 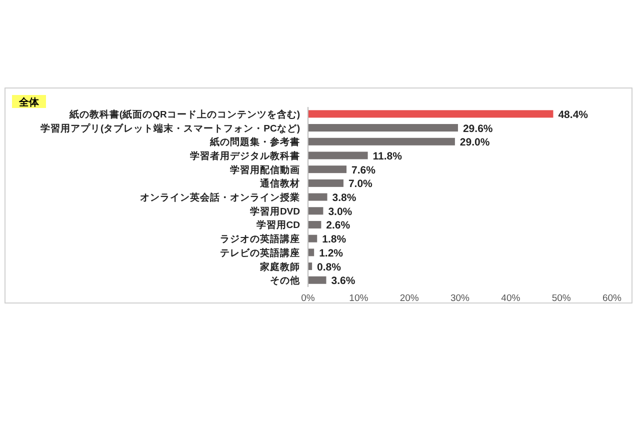 What do you see at coordinates (29, 102) in the screenshot?
I see `text: 全体` at bounding box center [29, 102].